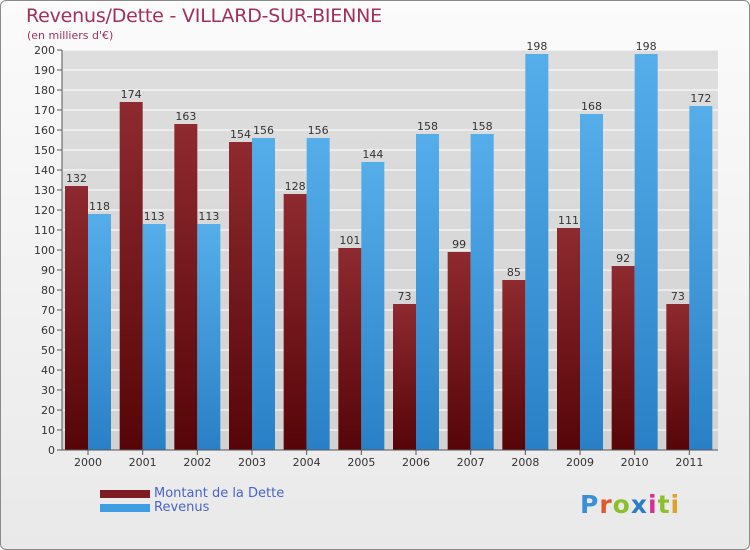 The width and height of the screenshot is (750, 550). I want to click on y-tick-label: 90, so click(48, 270).